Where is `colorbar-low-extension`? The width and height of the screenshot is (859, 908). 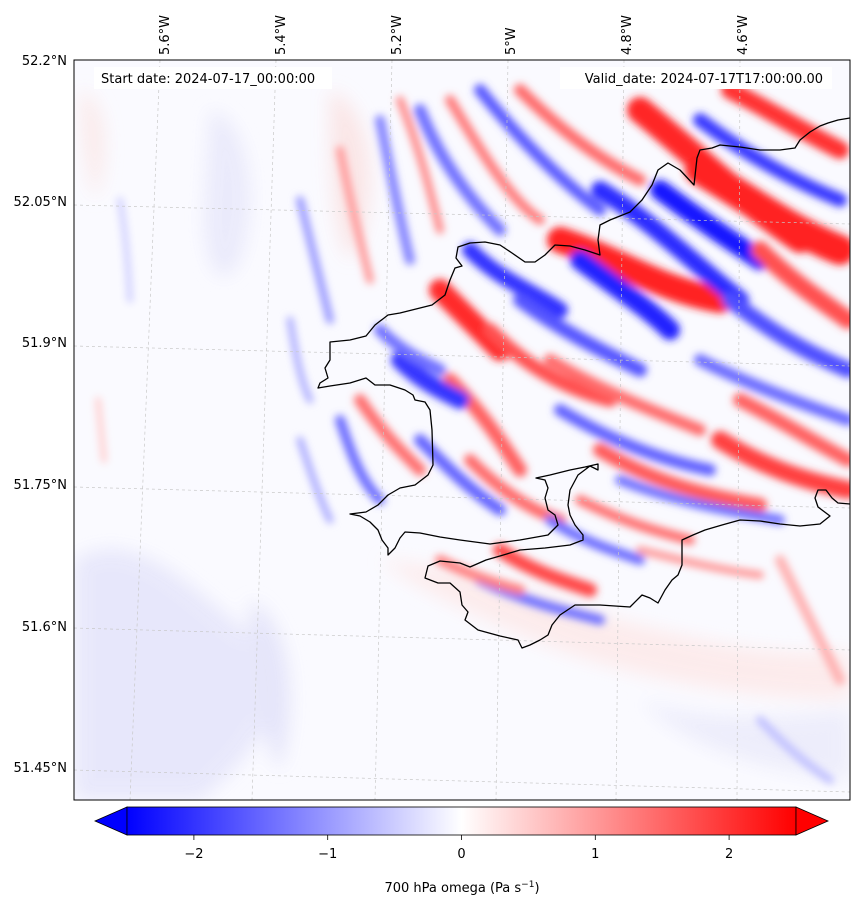
colorbar-low-extension is located at coordinates (111, 821).